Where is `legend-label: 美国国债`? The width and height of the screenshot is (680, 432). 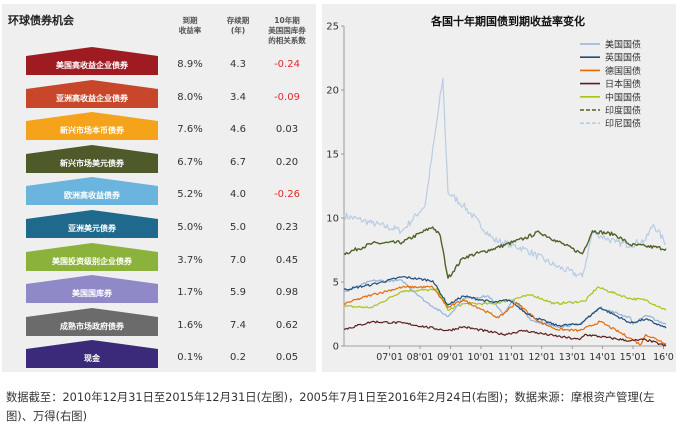 legend-label: 美国国债 is located at coordinates (623, 45).